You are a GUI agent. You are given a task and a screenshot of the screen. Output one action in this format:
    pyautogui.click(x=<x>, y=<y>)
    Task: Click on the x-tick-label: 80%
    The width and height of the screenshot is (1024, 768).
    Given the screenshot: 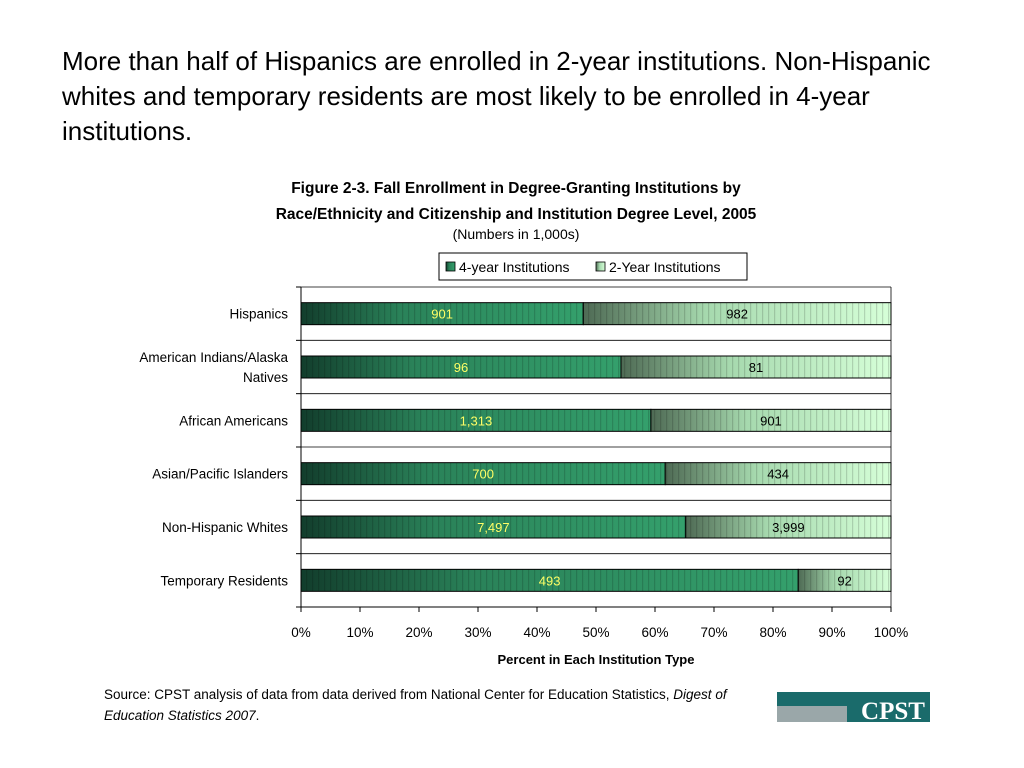 What is the action you would take?
    pyautogui.click(x=772, y=632)
    